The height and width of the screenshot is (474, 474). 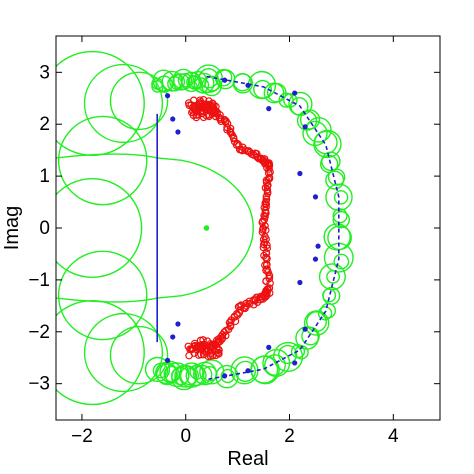 I want to click on x-tick-label: 2, so click(x=289, y=436).